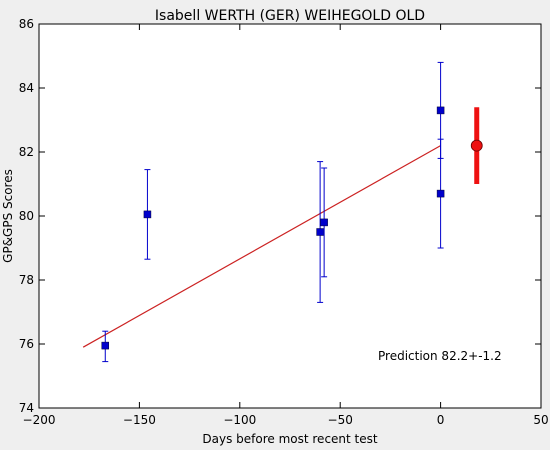 Image resolution: width=550 pixels, height=450 pixels. Describe the element at coordinates (26, 152) in the screenshot. I see `y-tick-label: 82` at that location.